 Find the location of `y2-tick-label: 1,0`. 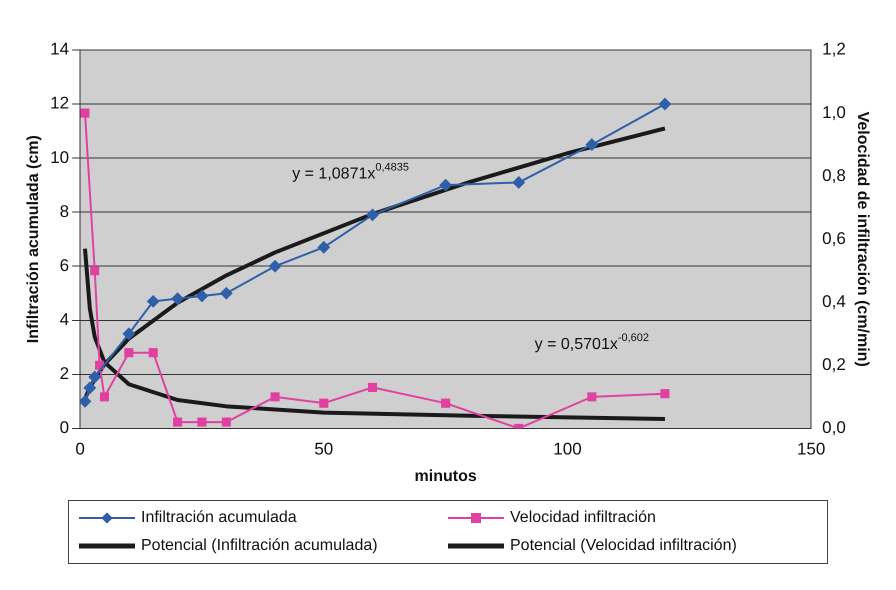

y2-tick-label: 1,0 is located at coordinates (834, 112).